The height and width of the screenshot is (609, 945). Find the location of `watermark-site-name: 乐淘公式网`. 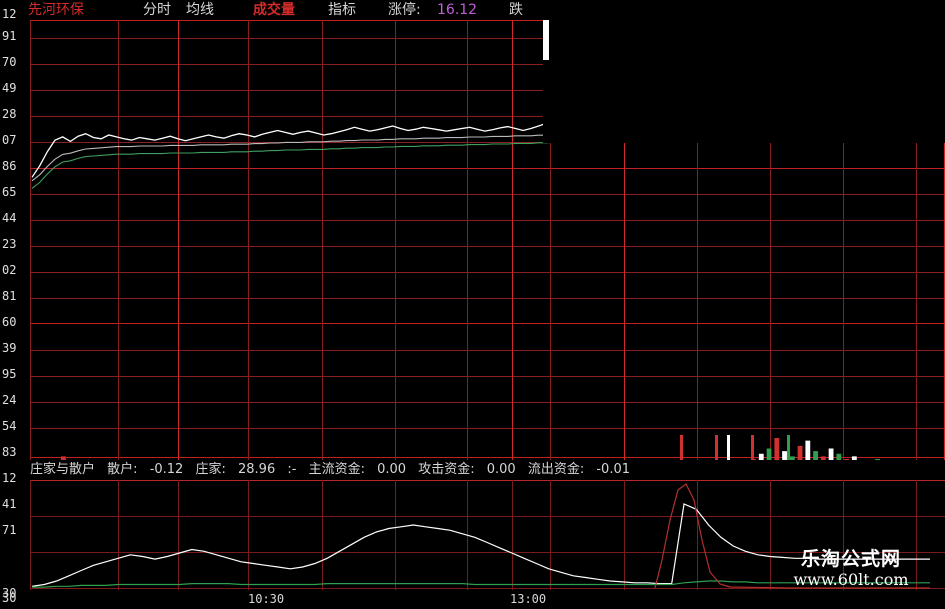

watermark-site-name: 乐淘公式网 is located at coordinates (850, 559).